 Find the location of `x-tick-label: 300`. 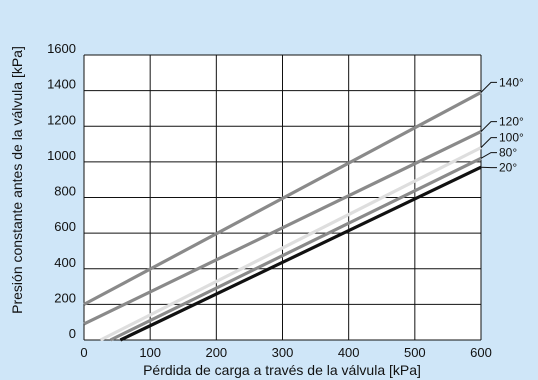

x-tick-label: 300 is located at coordinates (283, 352).